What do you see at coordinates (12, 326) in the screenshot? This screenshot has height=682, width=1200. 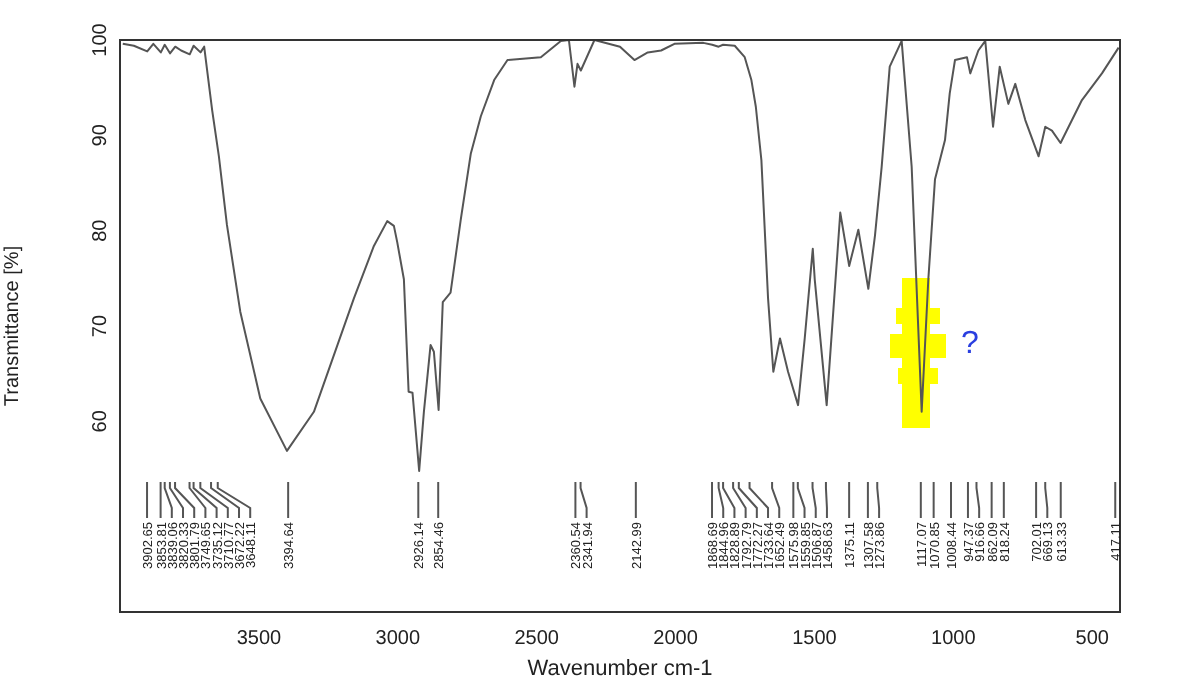 I see `y-axis-title: Transmittance [%]` at bounding box center [12, 326].